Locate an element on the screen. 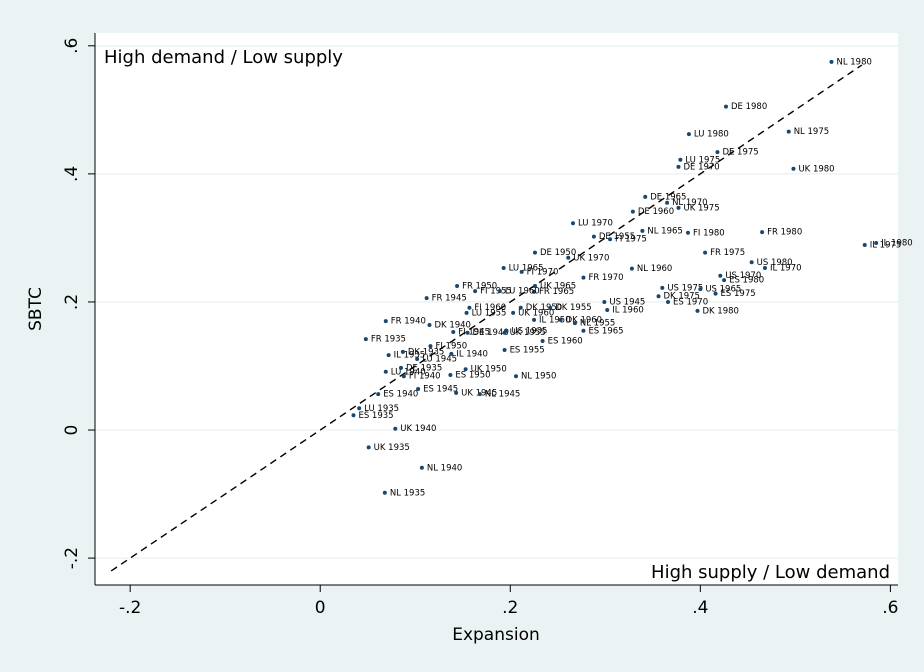 The image size is (924, 672). y-tick-label: 0 is located at coordinates (72, 430).